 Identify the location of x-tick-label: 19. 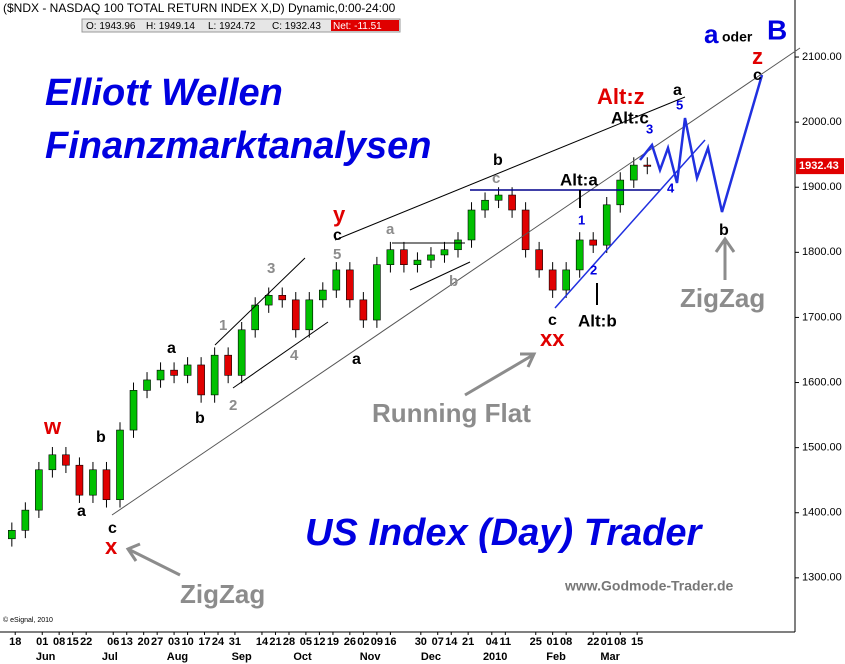
(333, 642).